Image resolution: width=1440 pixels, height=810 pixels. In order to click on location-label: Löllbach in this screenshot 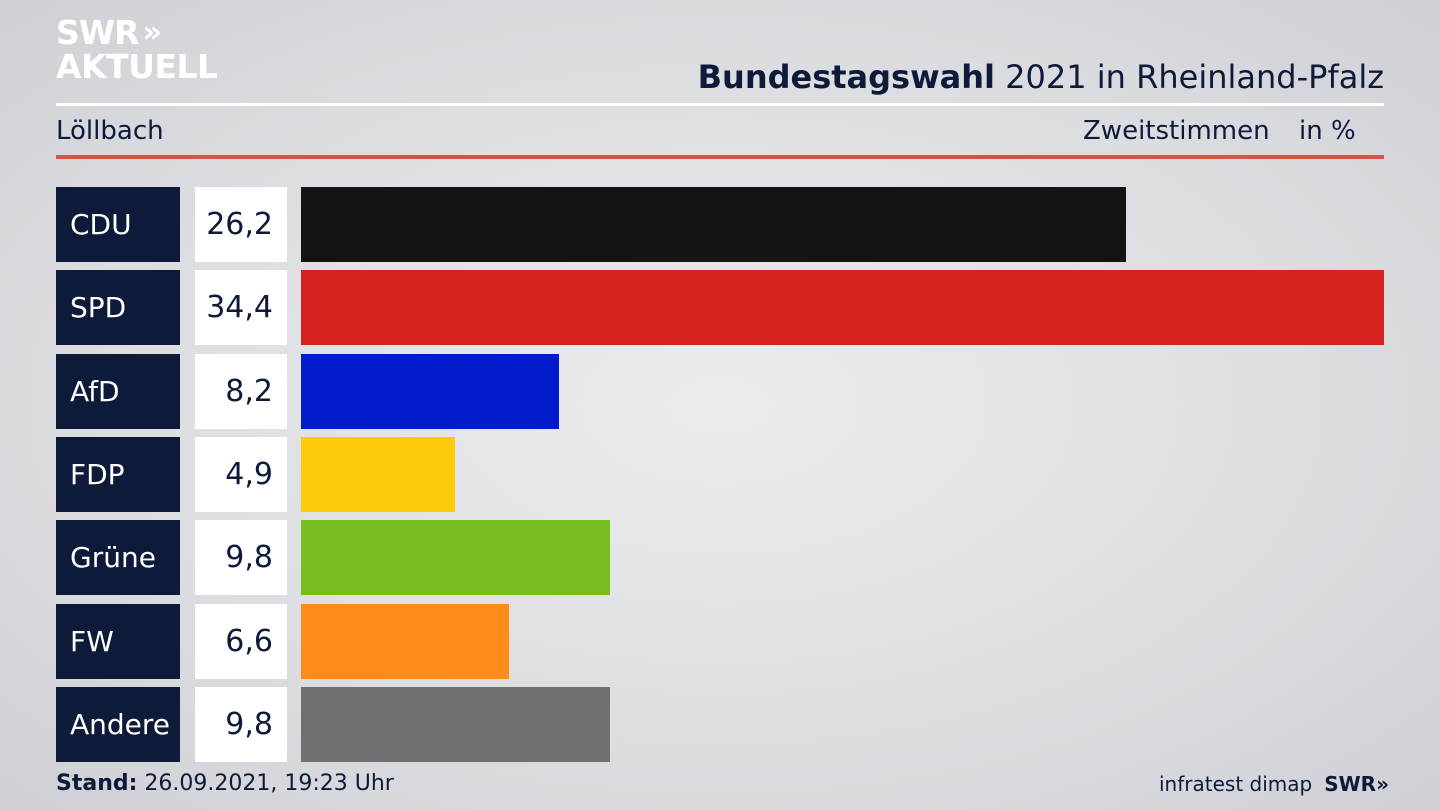, I will do `click(110, 131)`.